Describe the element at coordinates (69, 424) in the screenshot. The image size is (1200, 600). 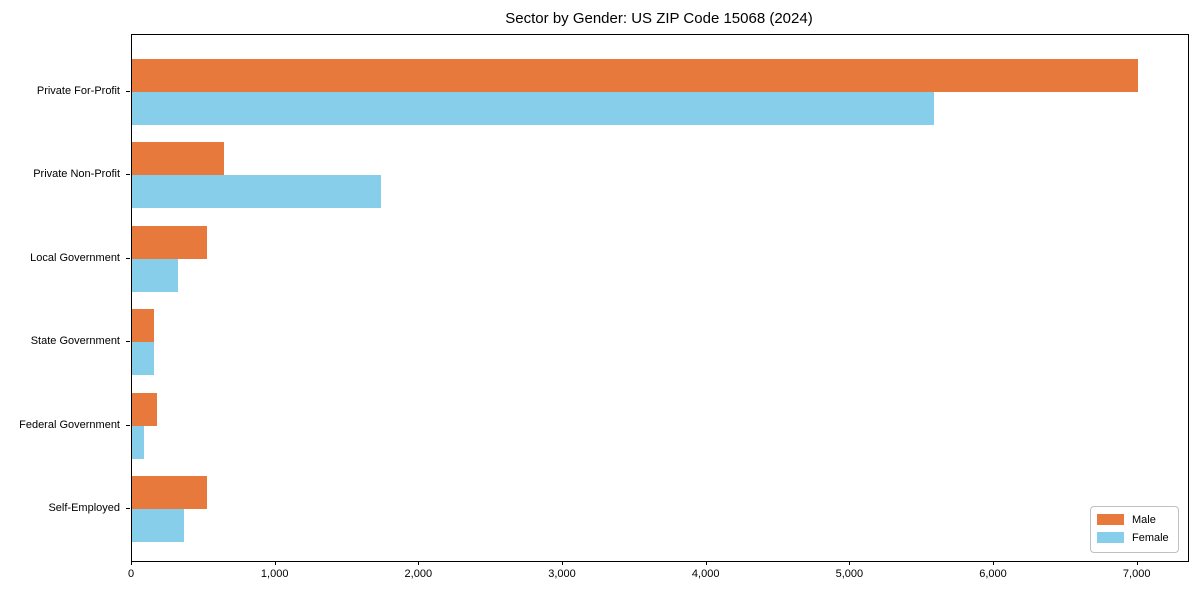
I see `y-tick-label-federal-government: Federal Government` at that location.